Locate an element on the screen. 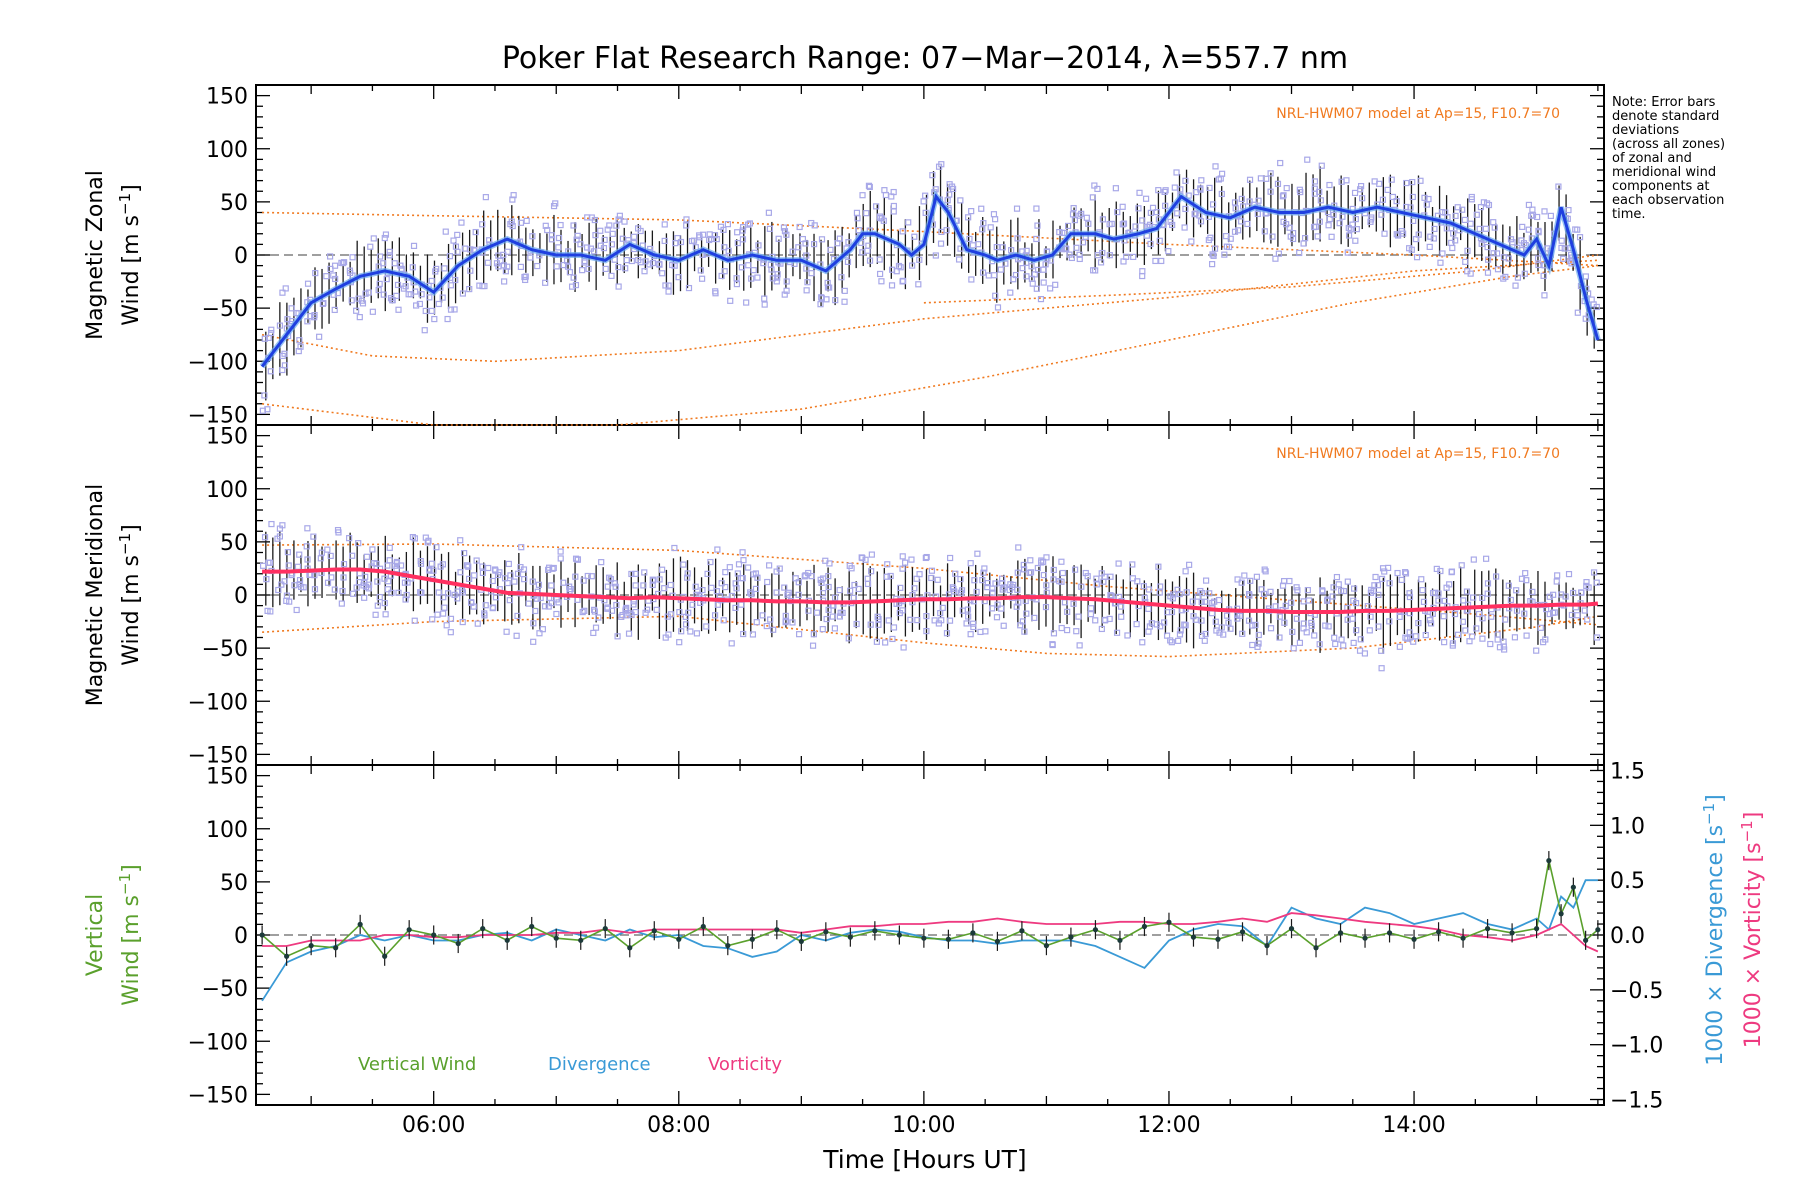 The width and height of the screenshot is (1800, 1204). note-line: Note: Error bars is located at coordinates (1664, 102).